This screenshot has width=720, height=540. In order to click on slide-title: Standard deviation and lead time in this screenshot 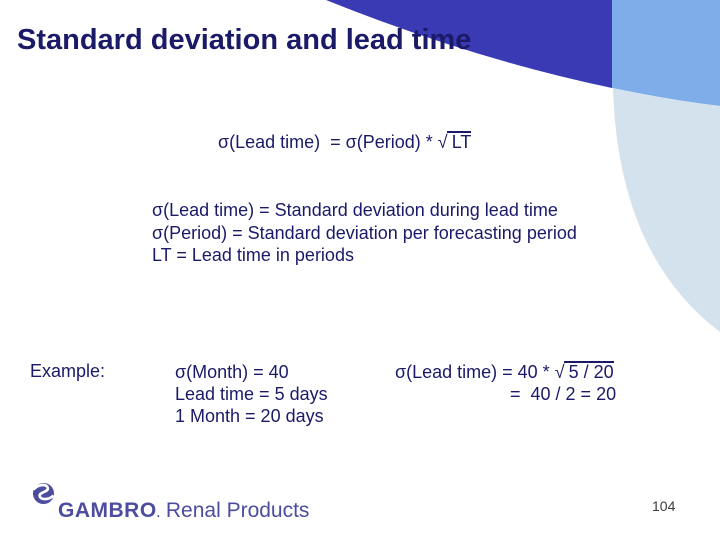, I will do `click(244, 40)`.